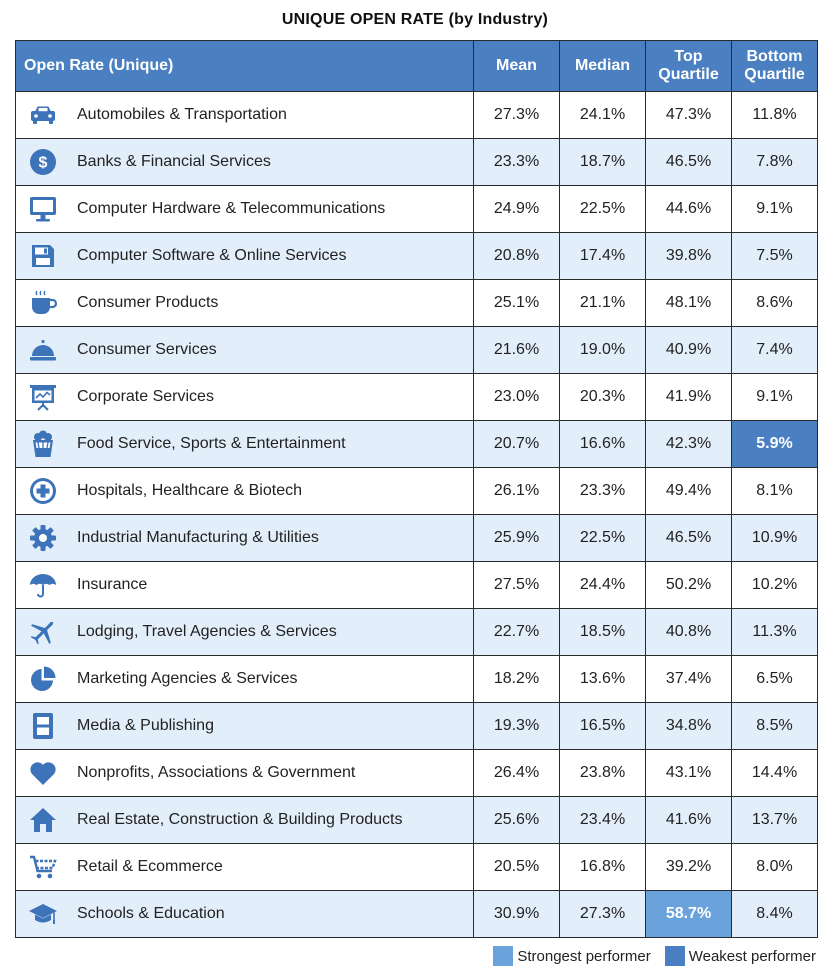  I want to click on median-cell: 20.3%, so click(602, 397).